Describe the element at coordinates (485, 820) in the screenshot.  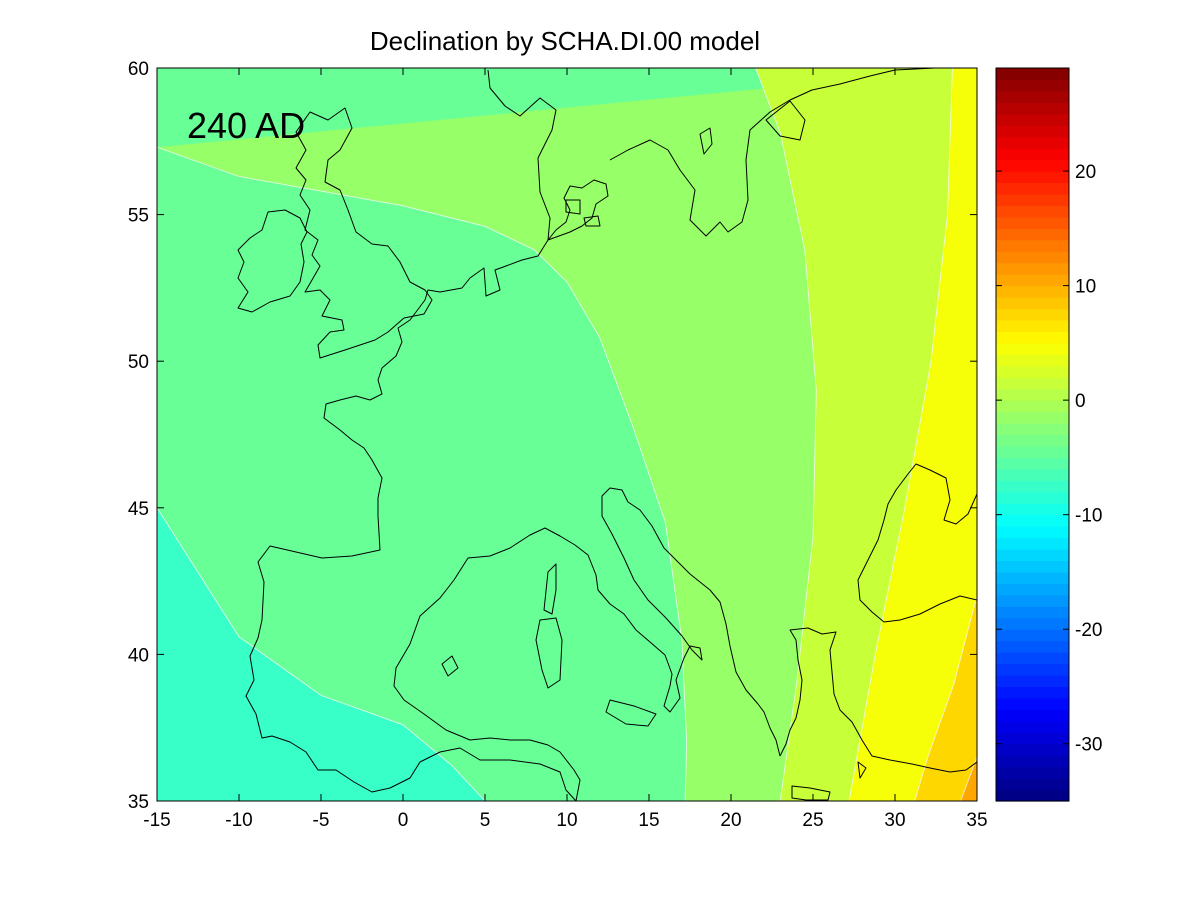
I see `x-tick-label: 5` at that location.